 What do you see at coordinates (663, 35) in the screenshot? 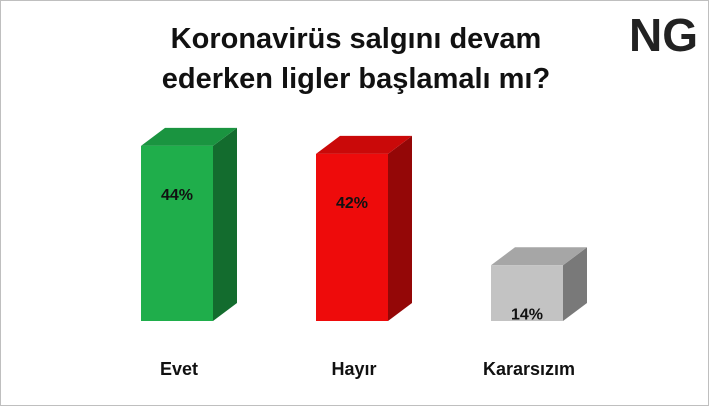
I see `logo: NG` at bounding box center [663, 35].